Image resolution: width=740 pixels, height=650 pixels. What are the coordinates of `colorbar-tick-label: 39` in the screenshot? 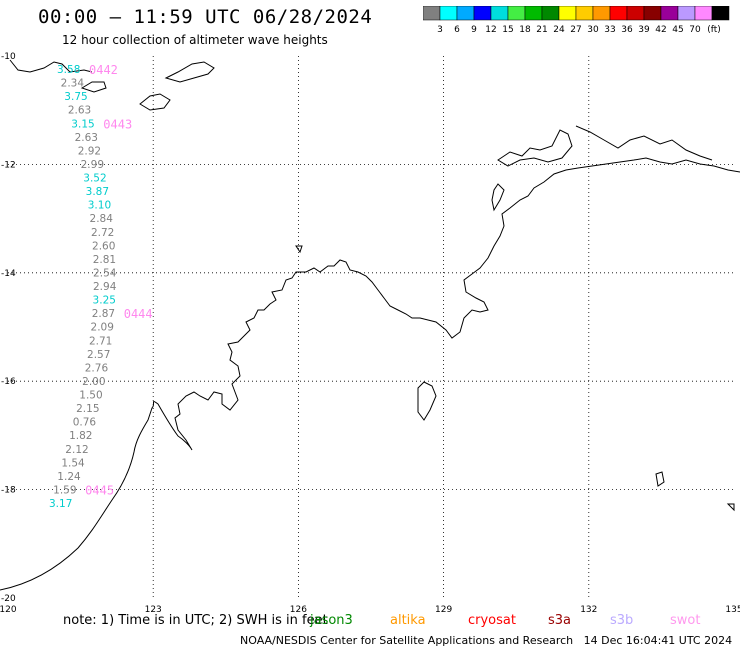 It's located at (644, 30).